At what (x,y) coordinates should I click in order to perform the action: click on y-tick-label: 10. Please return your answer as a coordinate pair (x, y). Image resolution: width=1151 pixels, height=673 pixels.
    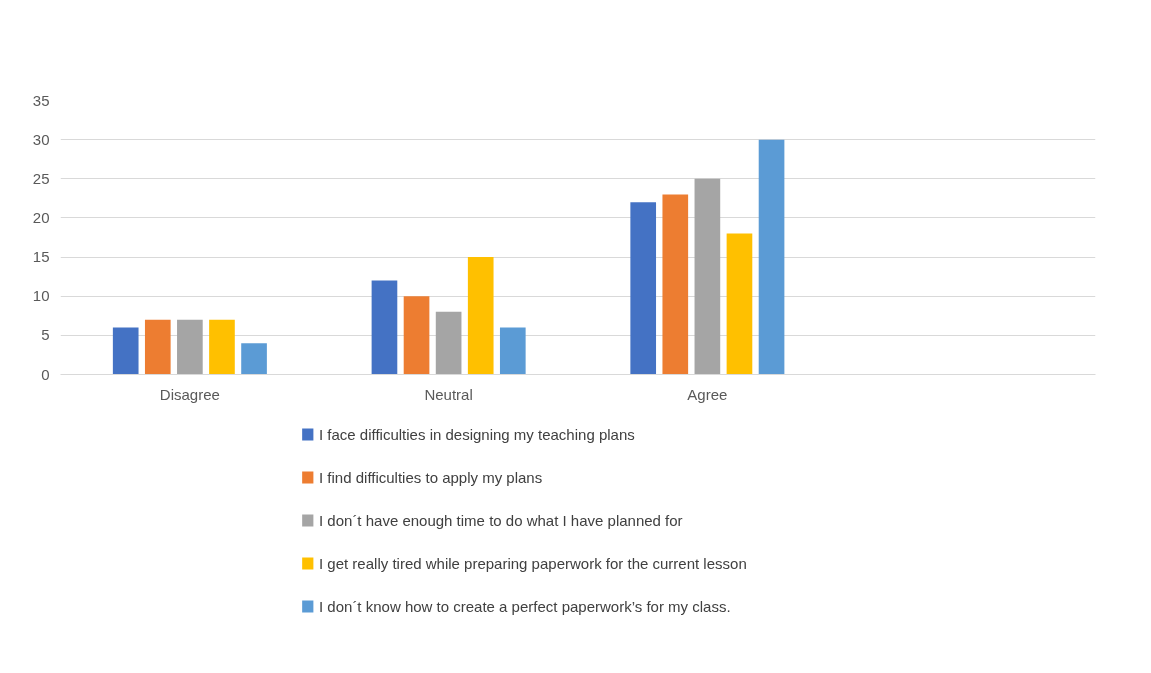
    Looking at the image, I should click on (41, 296).